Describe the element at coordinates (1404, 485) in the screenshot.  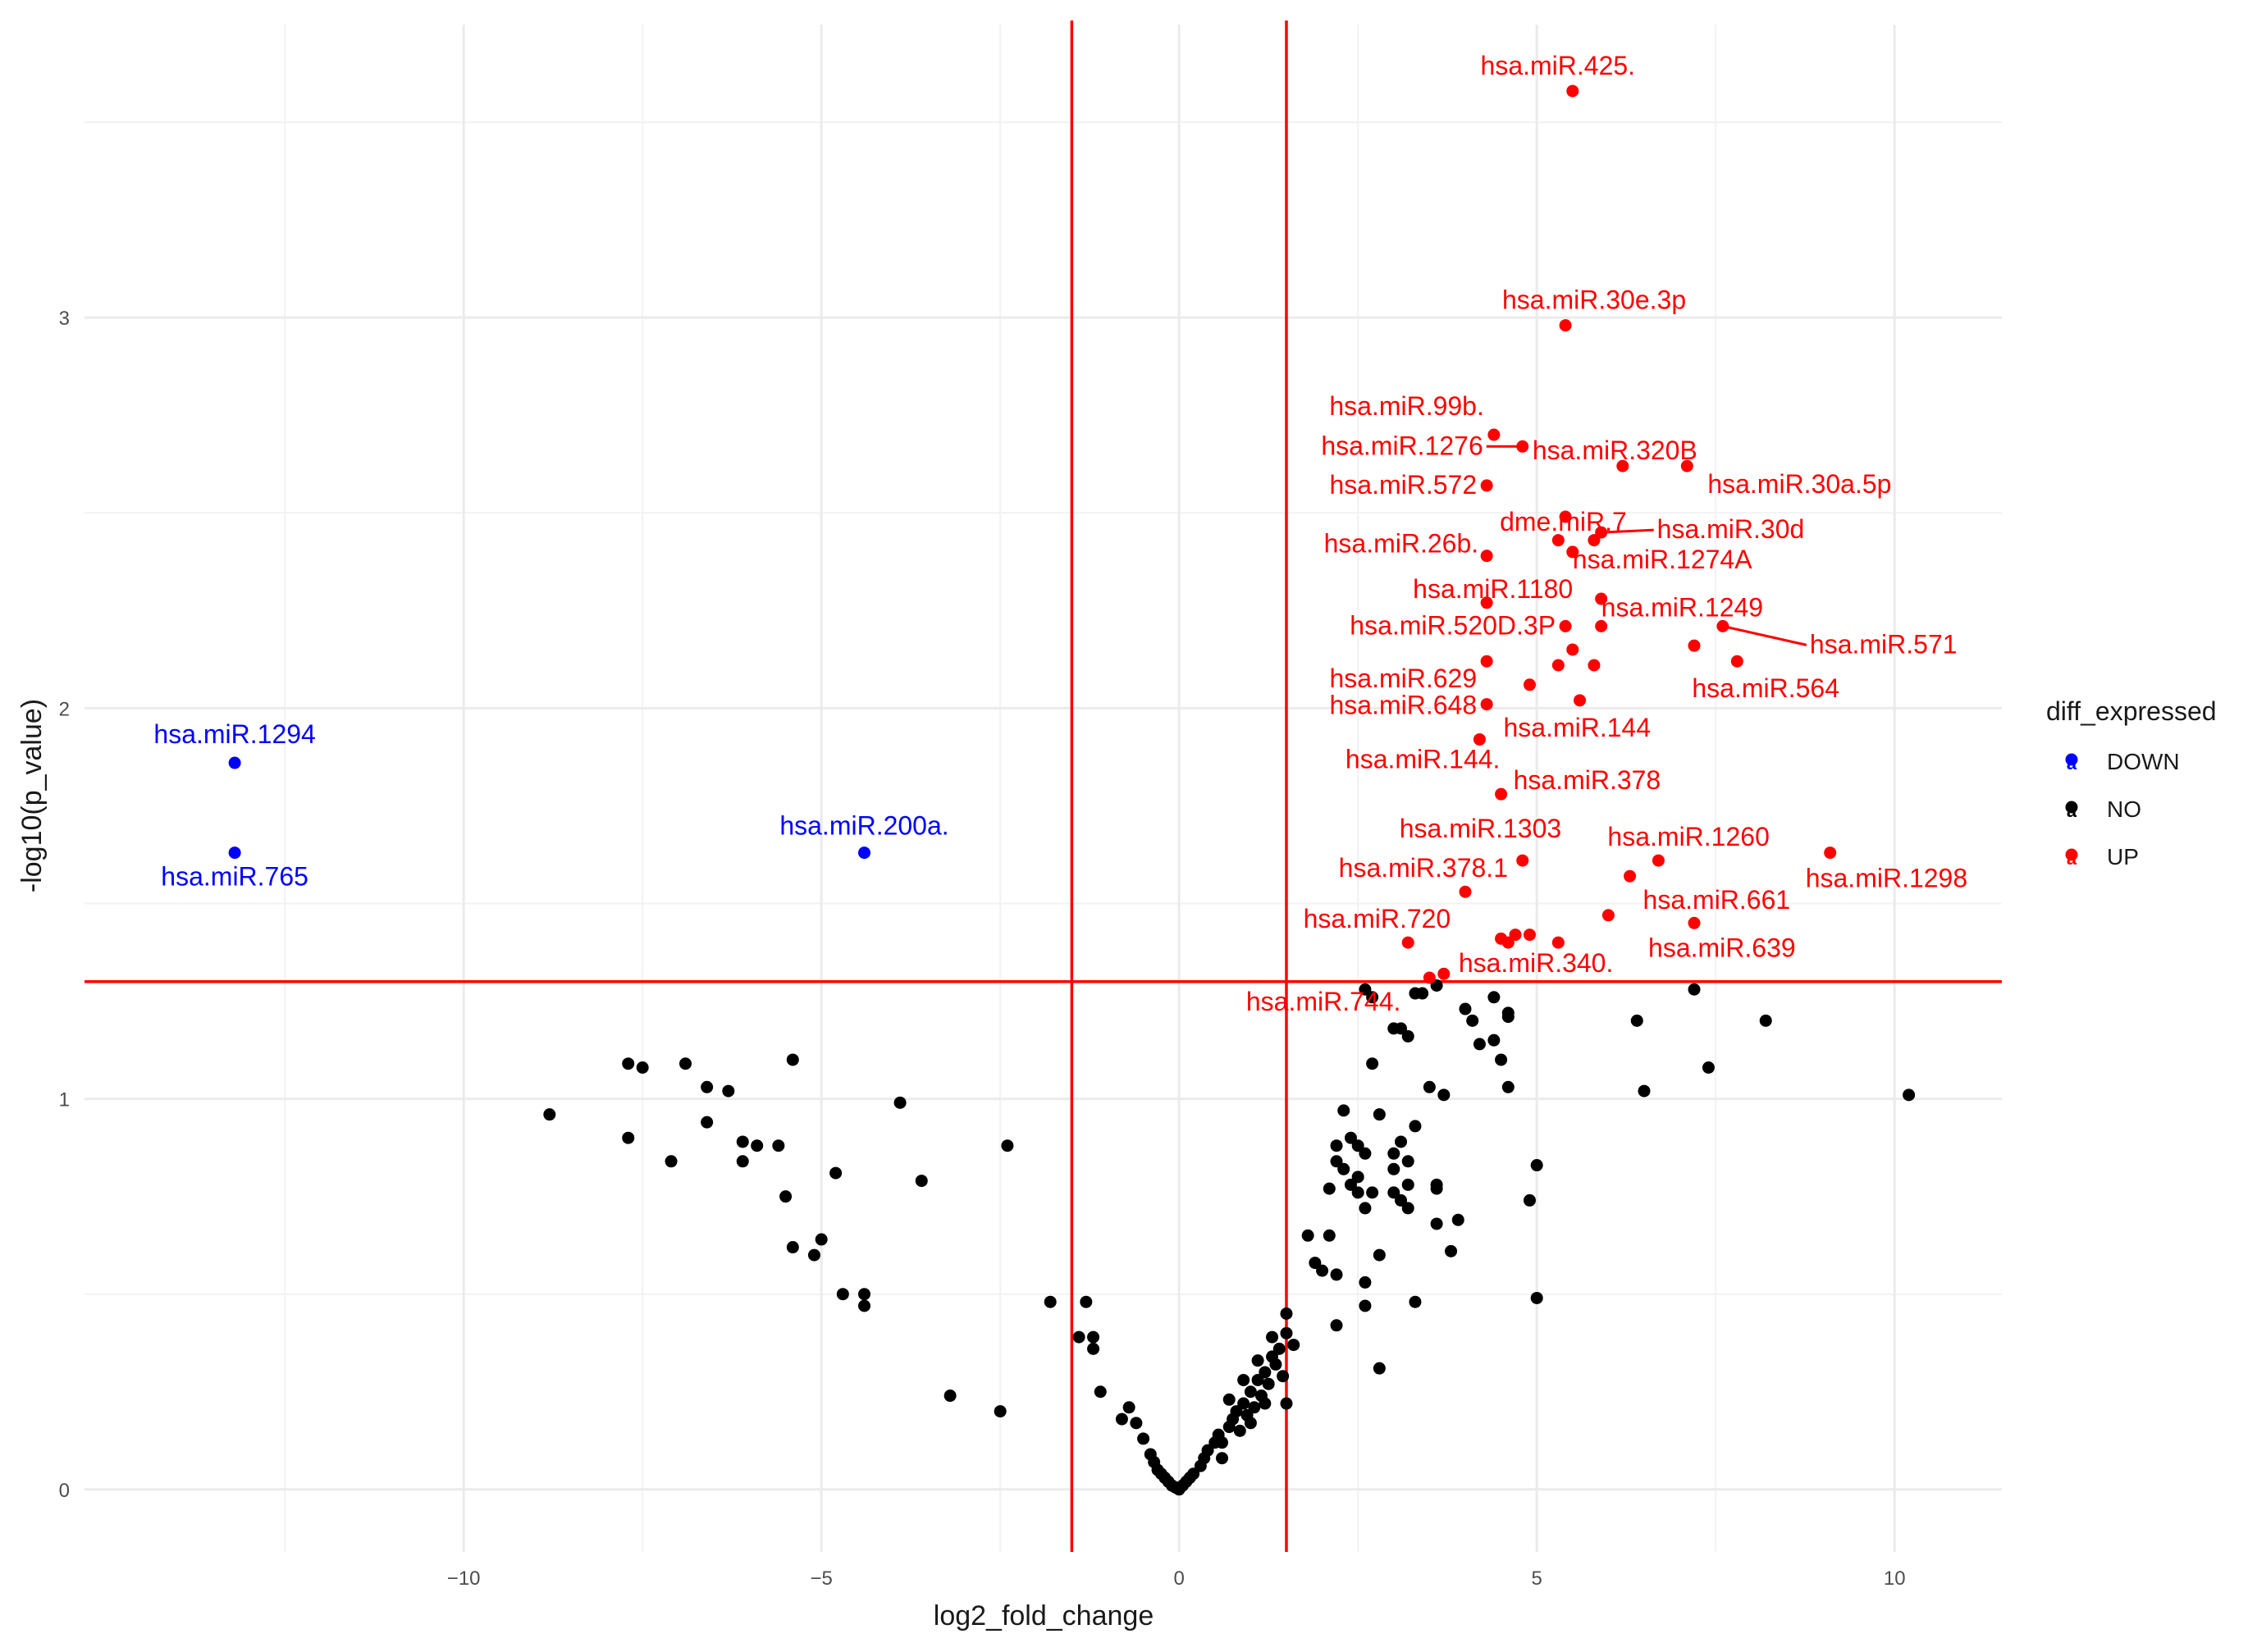
I see `point-label: hsa.miR.572` at that location.